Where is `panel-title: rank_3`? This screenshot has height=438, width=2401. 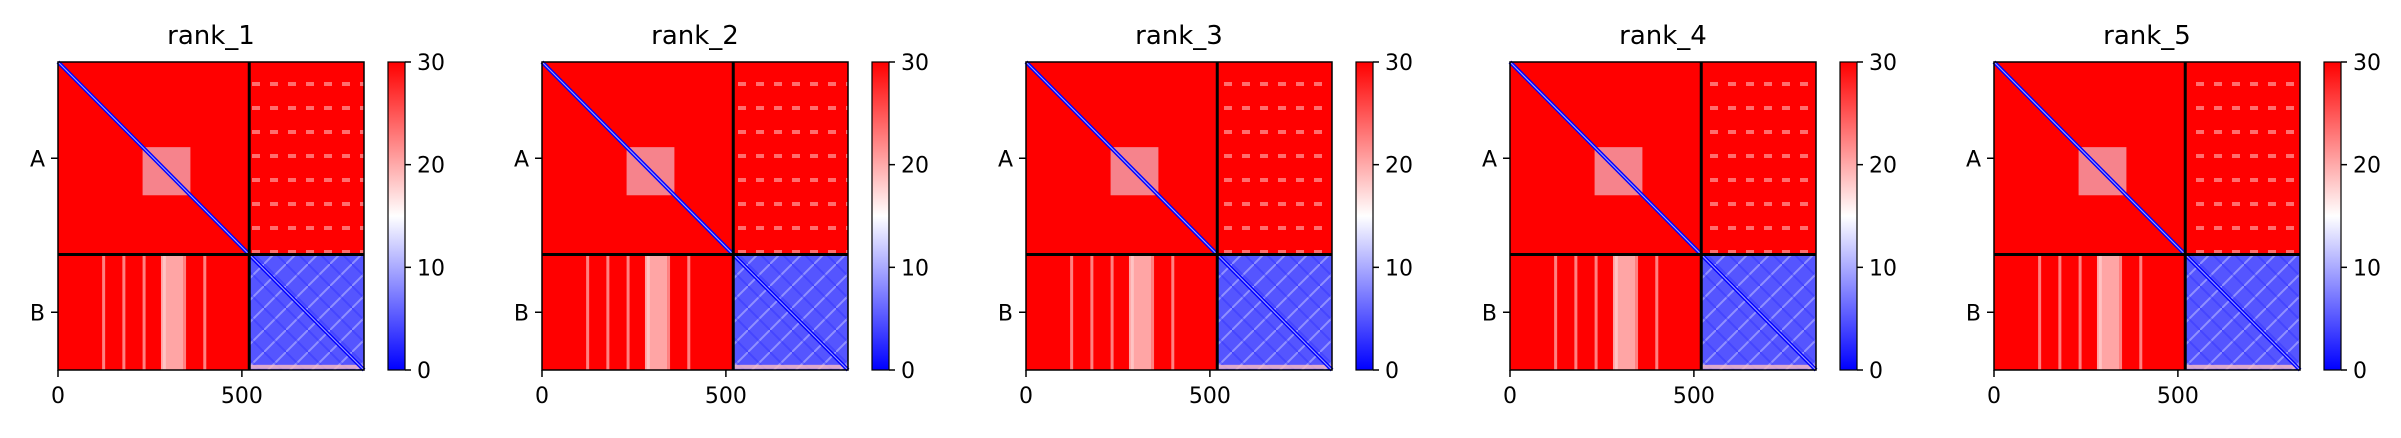 panel-title: rank_3 is located at coordinates (1179, 36).